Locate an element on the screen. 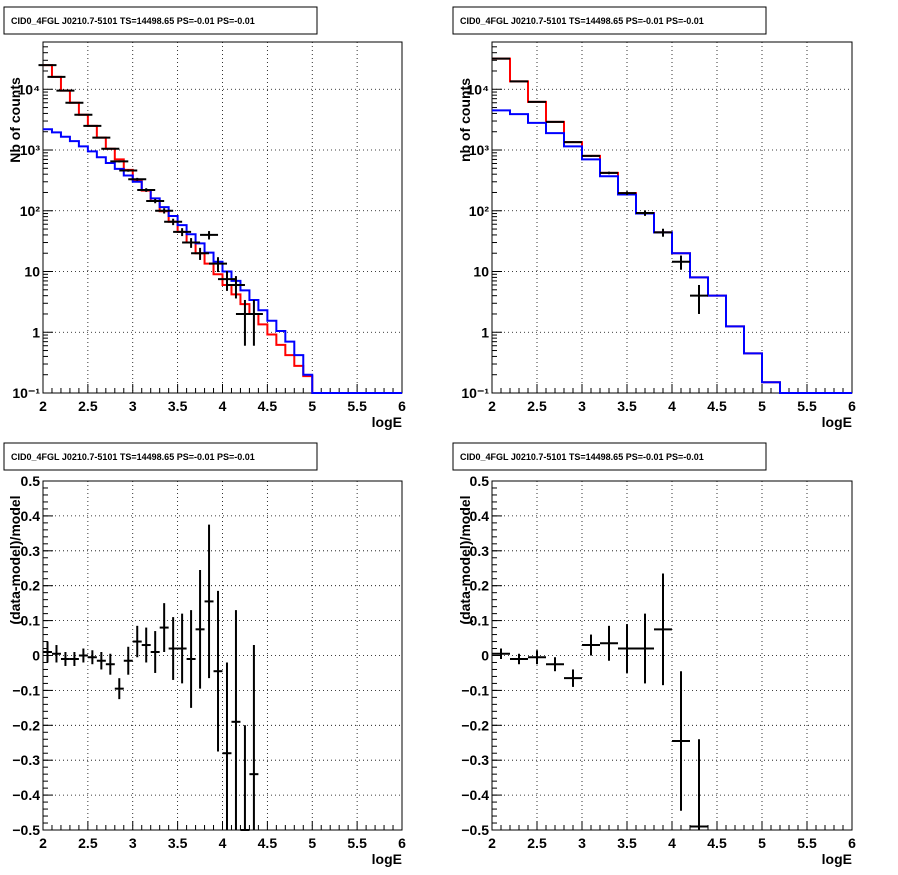 Image resolution: width=898 pixels, height=875 pixels. y-axis-title: Nb of counts is located at coordinates (15, 120).